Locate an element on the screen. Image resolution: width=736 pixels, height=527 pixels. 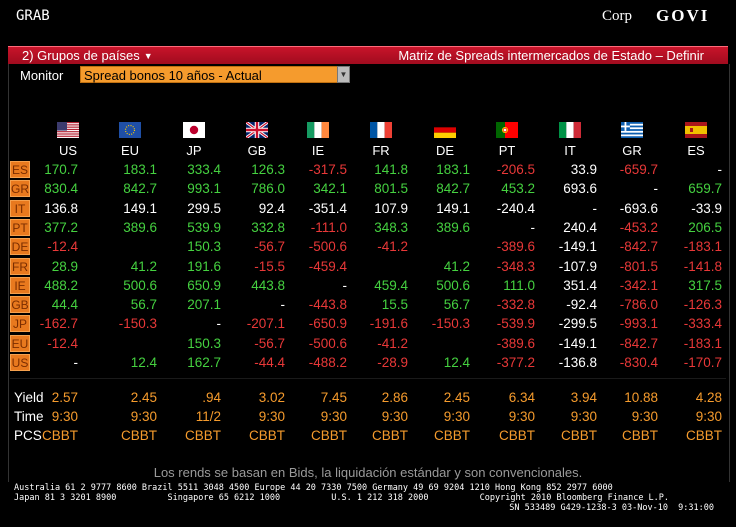
spread-cell: -842.7 is located at coordinates (638, 247).